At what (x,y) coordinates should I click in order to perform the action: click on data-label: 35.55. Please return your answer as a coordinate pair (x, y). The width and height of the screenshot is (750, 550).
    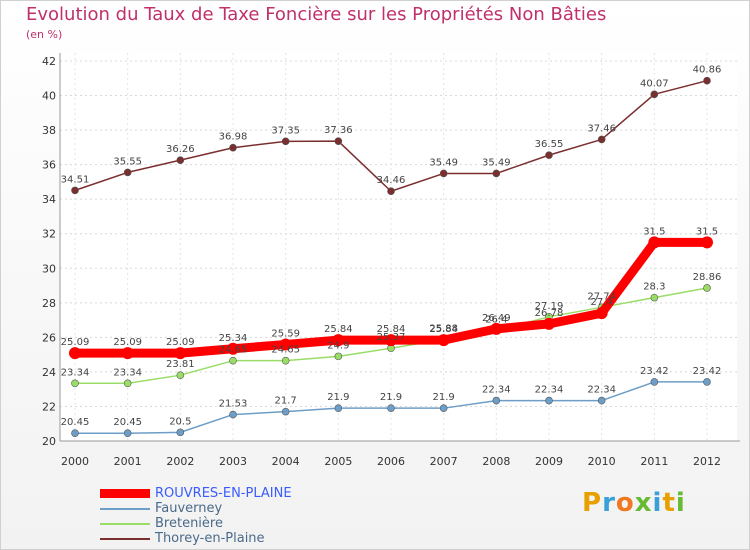
    Looking at the image, I should click on (127, 161).